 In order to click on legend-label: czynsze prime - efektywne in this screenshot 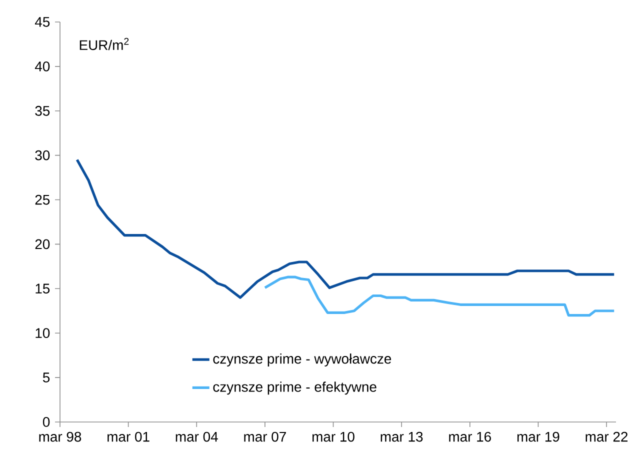, I will do `click(294, 388)`.